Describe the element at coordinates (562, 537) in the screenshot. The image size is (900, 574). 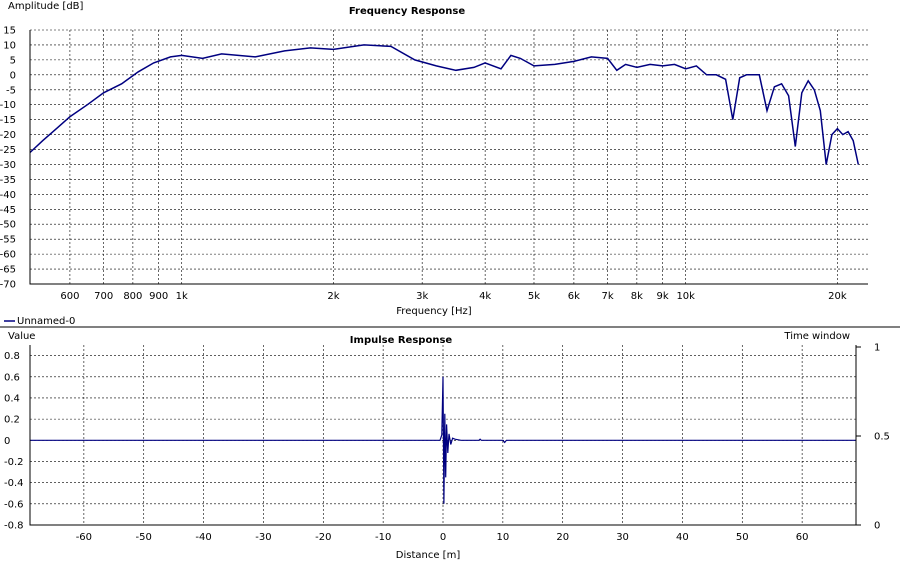
I see `ir-x-tick-label: 20` at that location.